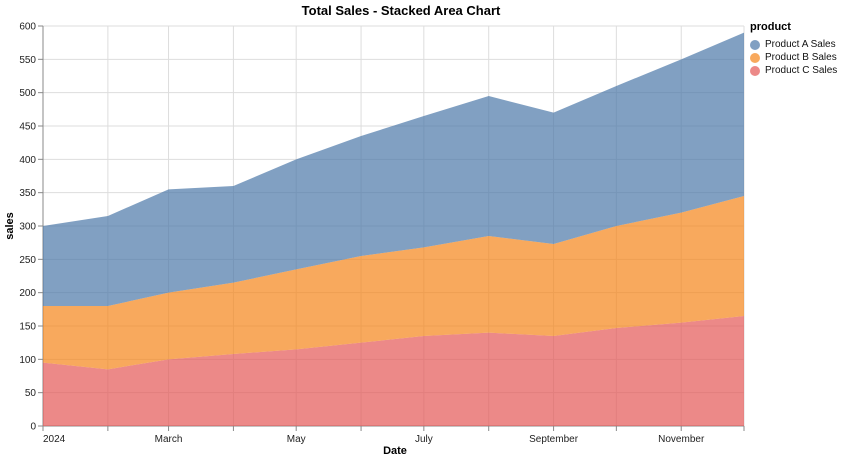  I want to click on y-tick-label: 350, so click(27, 193).